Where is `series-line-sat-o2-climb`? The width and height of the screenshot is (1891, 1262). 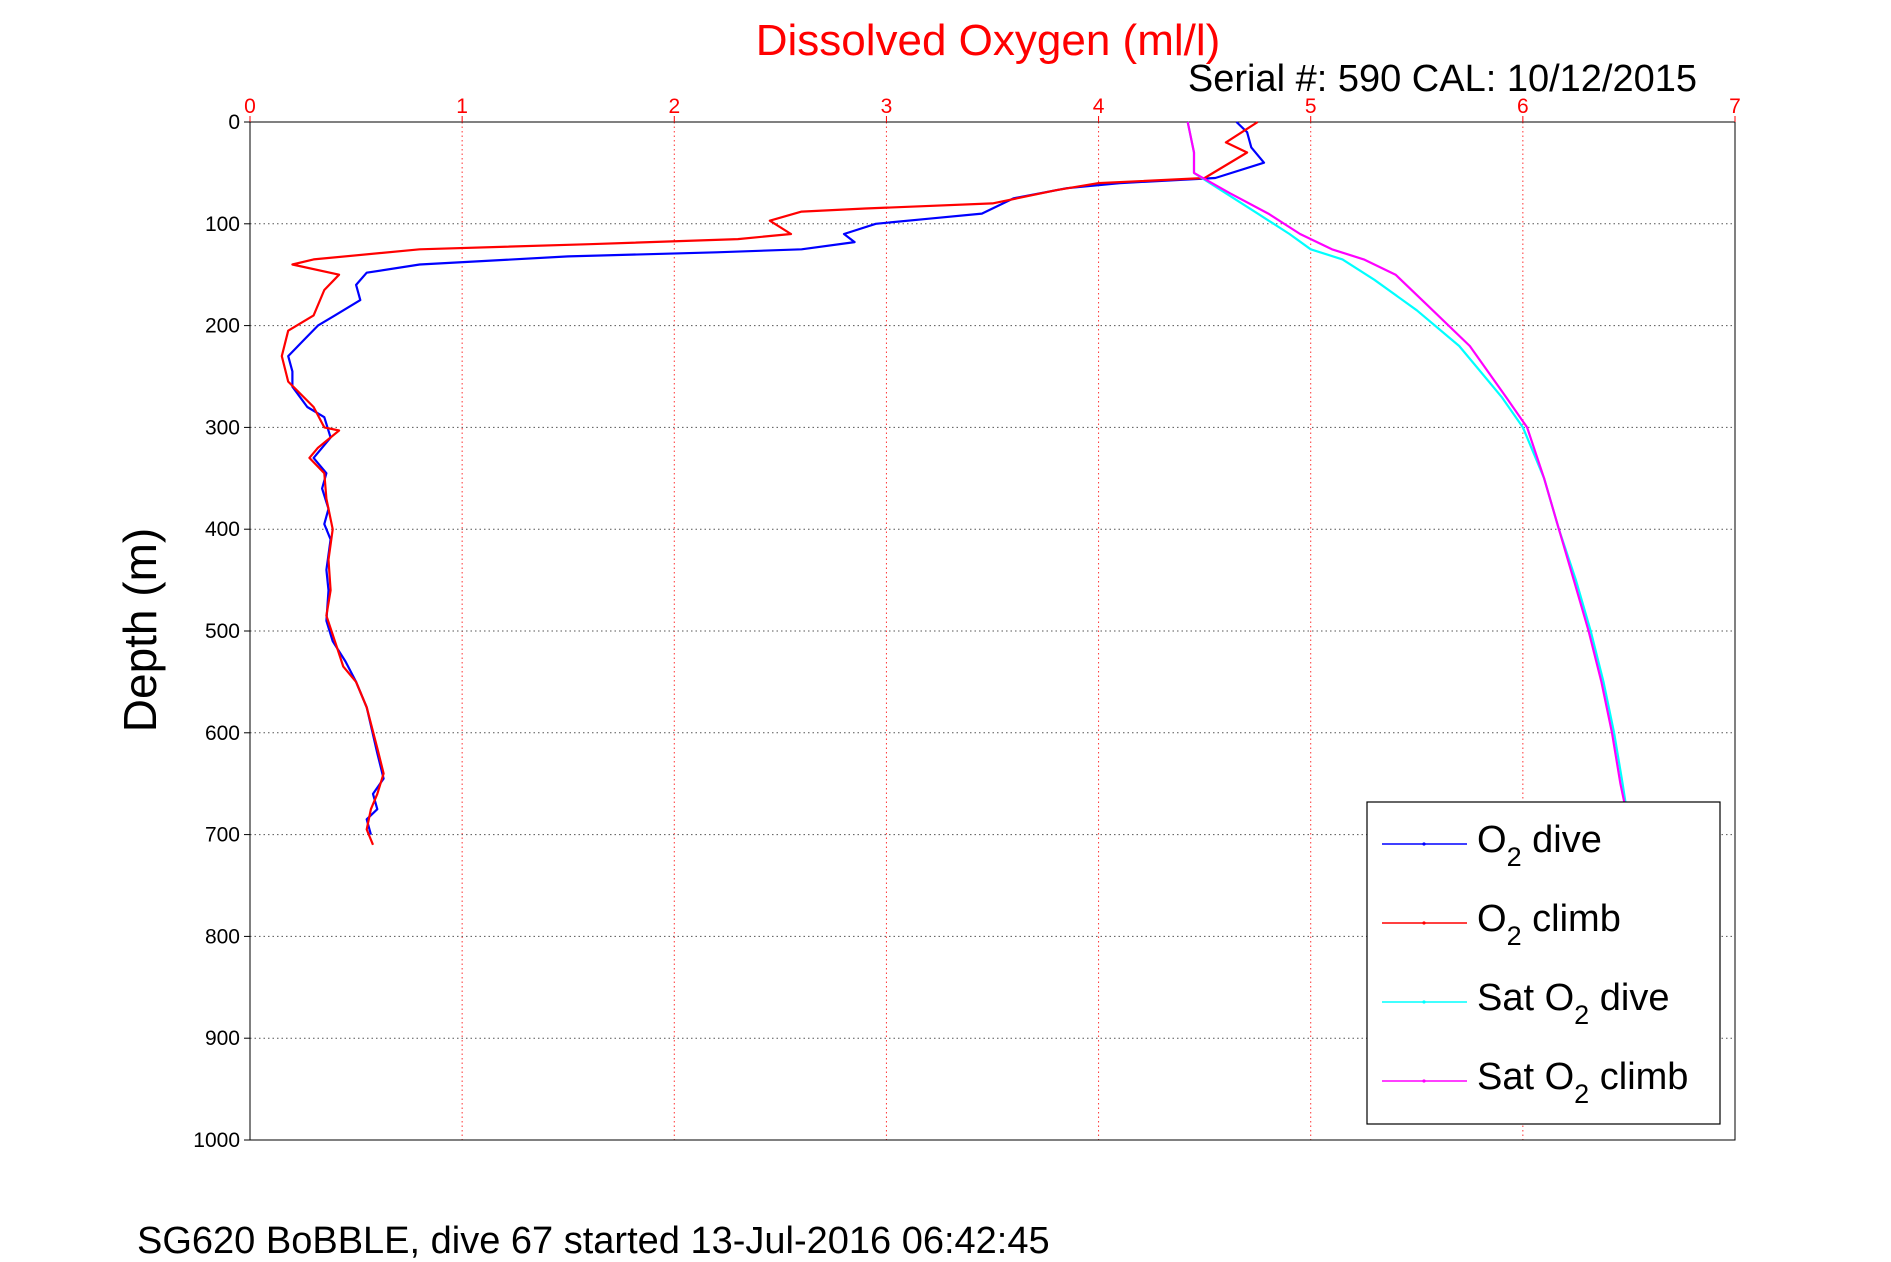 series-line-sat-o2-climb is located at coordinates (1408, 473).